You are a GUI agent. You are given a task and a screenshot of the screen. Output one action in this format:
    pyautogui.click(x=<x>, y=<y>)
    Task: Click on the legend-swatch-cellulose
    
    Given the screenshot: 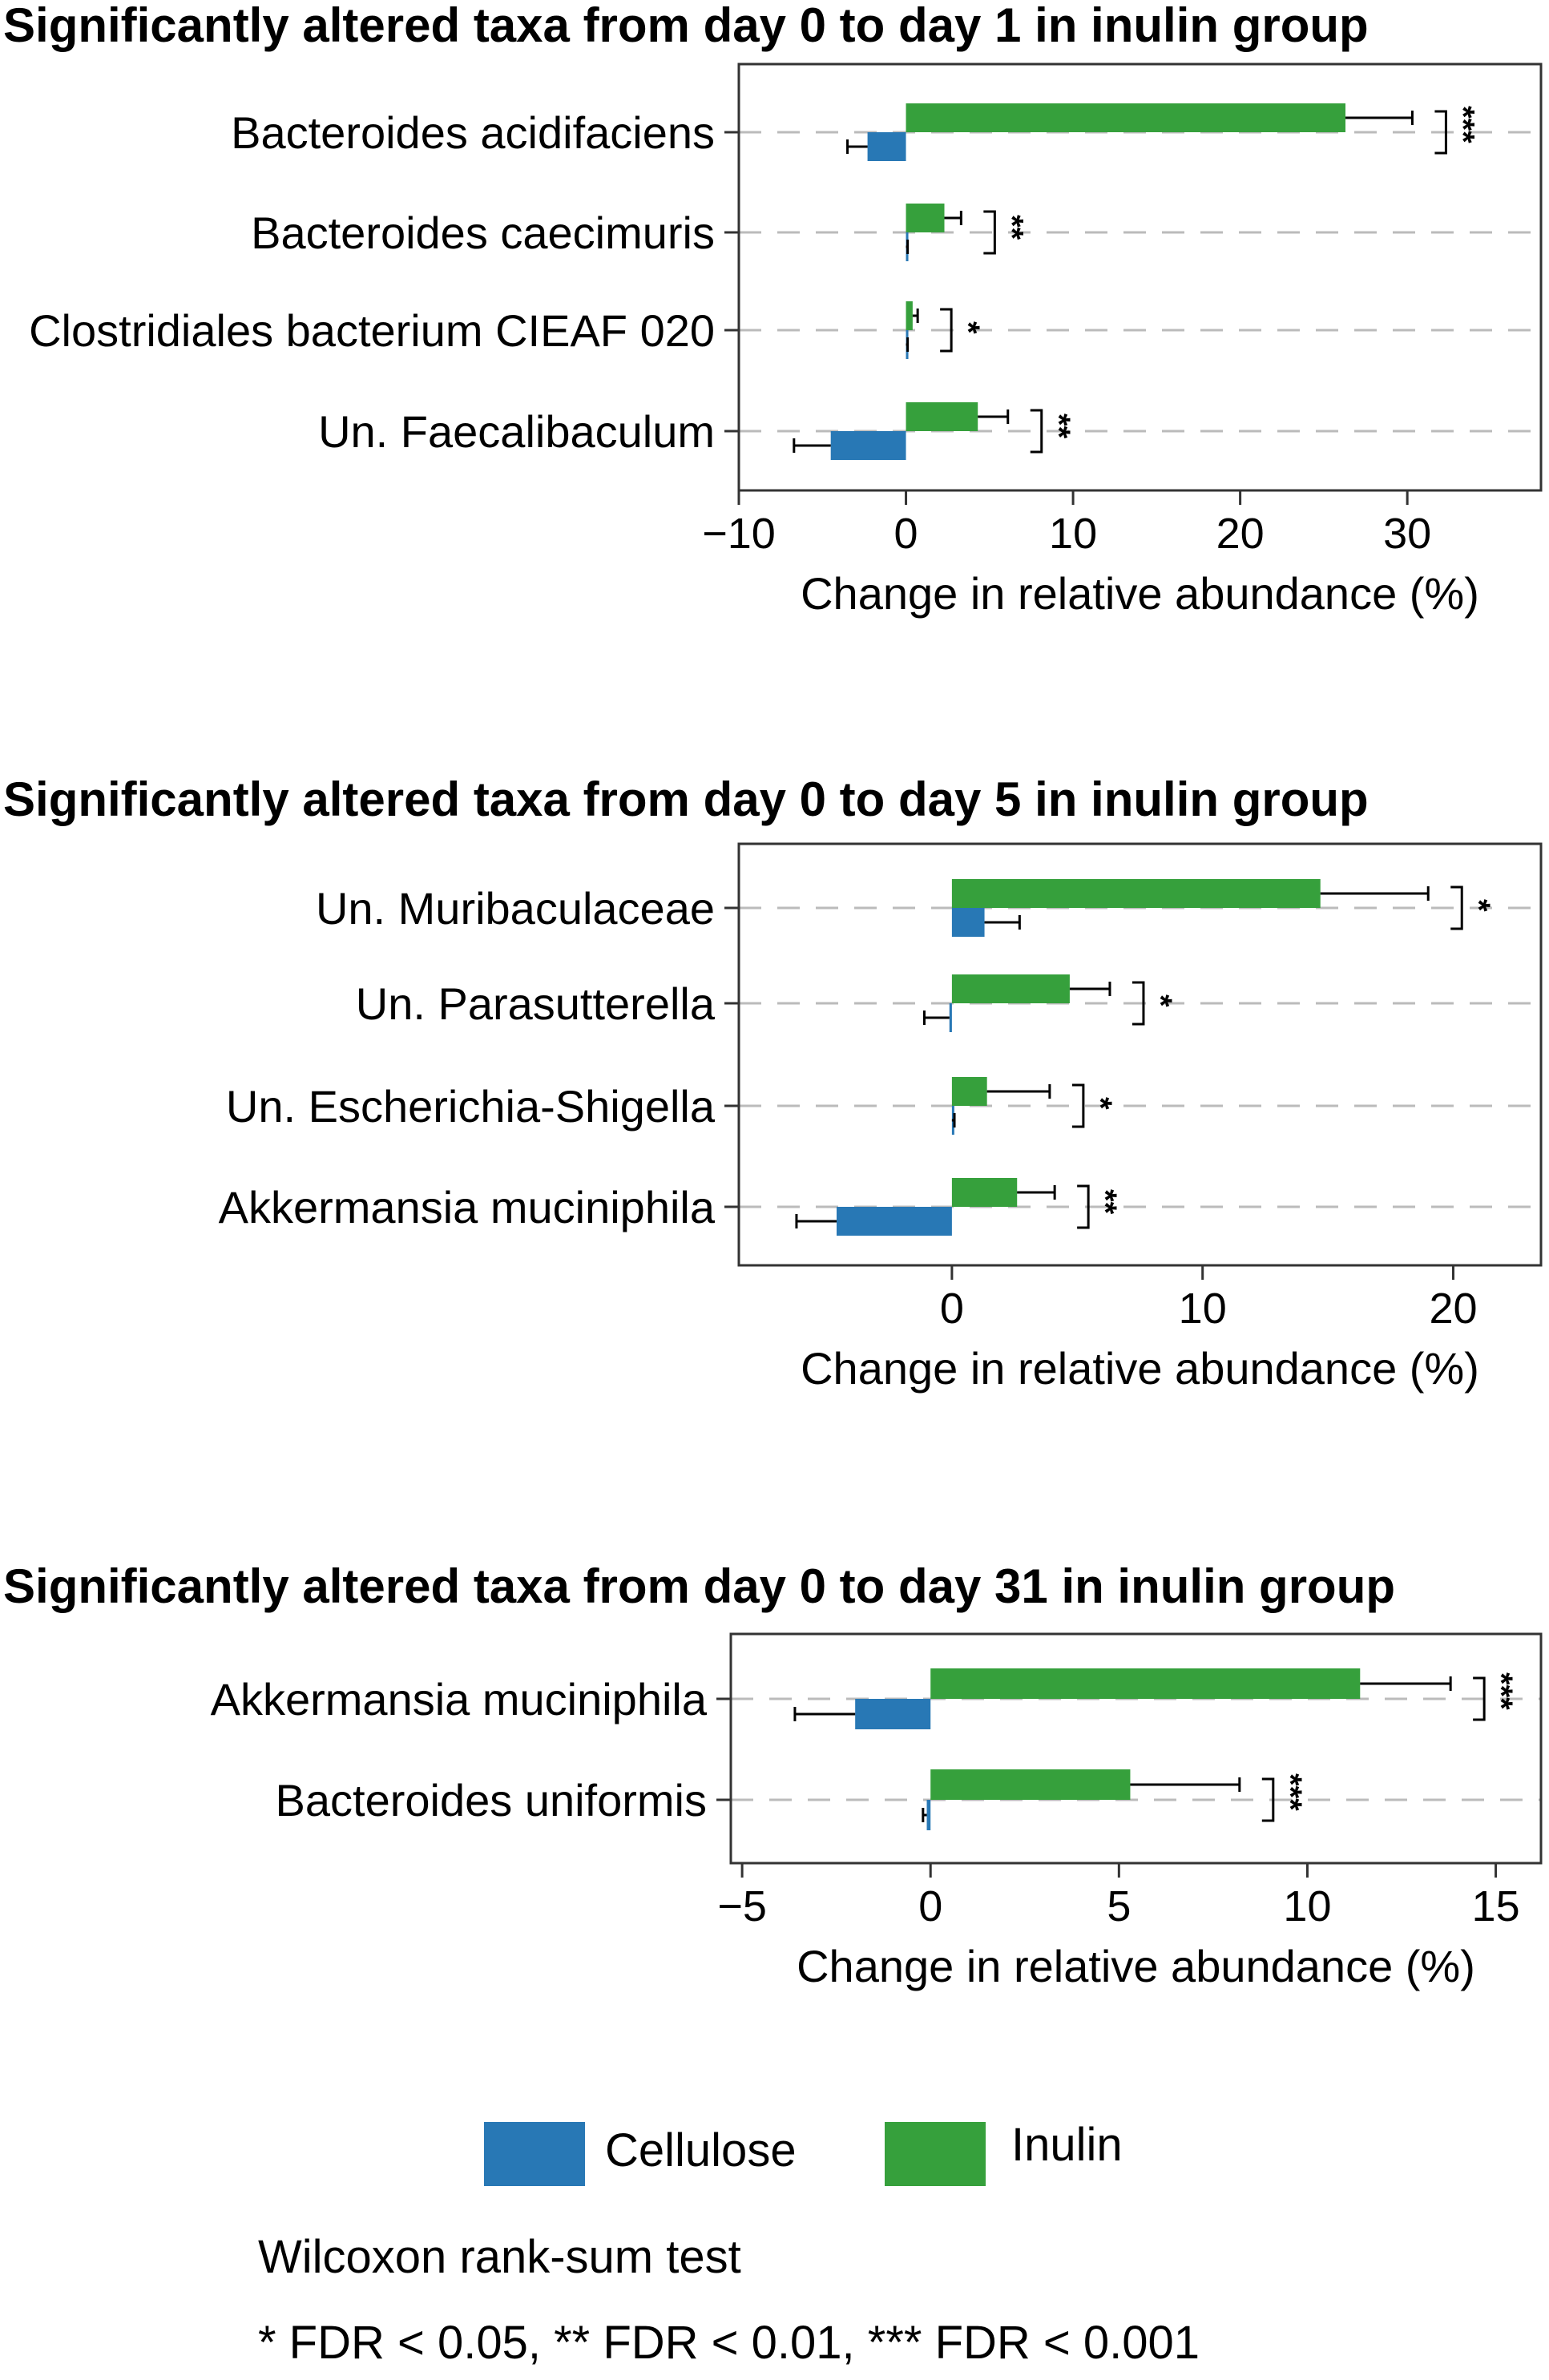 What is the action you would take?
    pyautogui.click(x=535, y=2154)
    